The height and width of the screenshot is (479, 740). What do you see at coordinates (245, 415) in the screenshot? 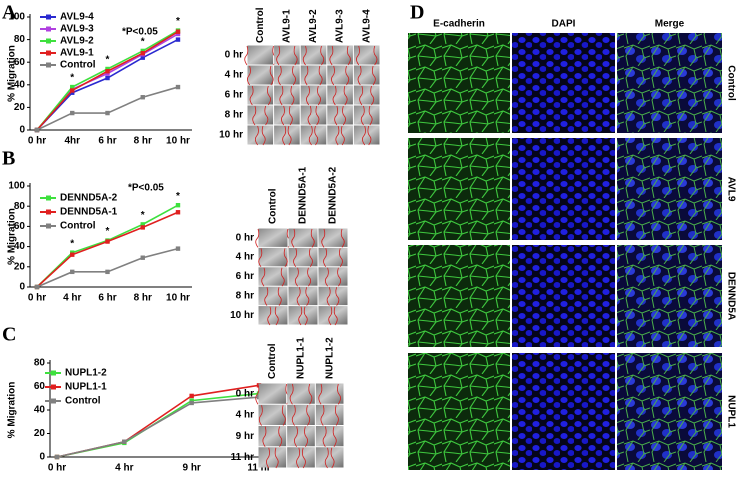
I see `image-row-label: 4 hr` at bounding box center [245, 415].